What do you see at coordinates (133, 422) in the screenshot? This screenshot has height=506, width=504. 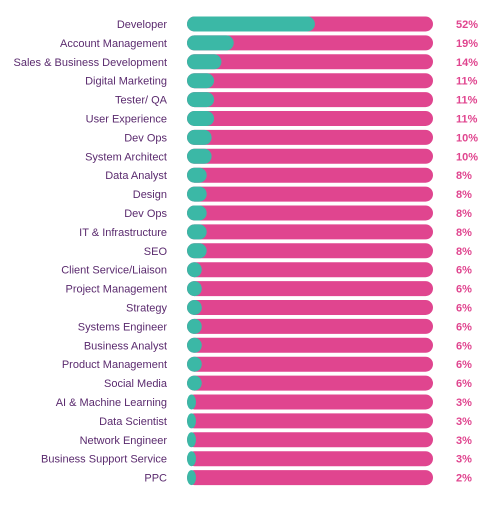 I see `category-label: Data Scientist` at bounding box center [133, 422].